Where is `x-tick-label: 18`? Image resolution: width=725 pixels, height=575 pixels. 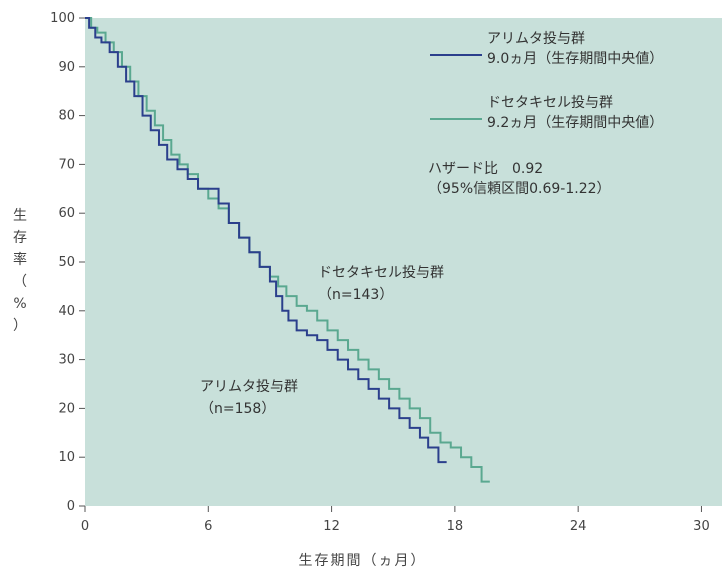 x-tick-label: 18 is located at coordinates (455, 526).